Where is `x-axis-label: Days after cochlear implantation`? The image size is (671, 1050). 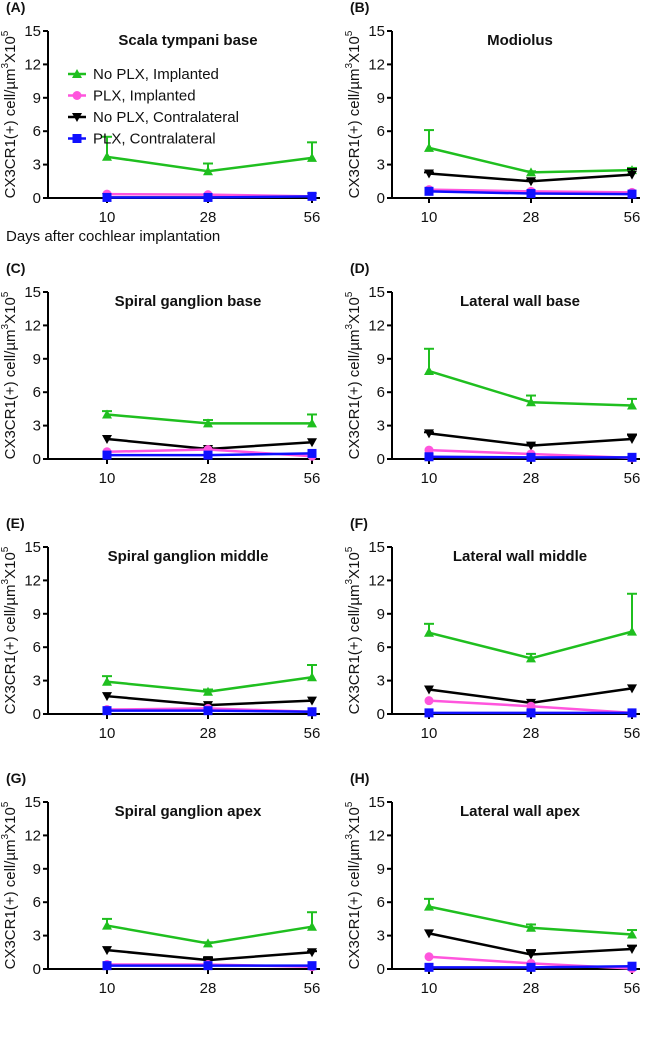 x-axis-label: Days after cochlear implantation is located at coordinates (113, 236).